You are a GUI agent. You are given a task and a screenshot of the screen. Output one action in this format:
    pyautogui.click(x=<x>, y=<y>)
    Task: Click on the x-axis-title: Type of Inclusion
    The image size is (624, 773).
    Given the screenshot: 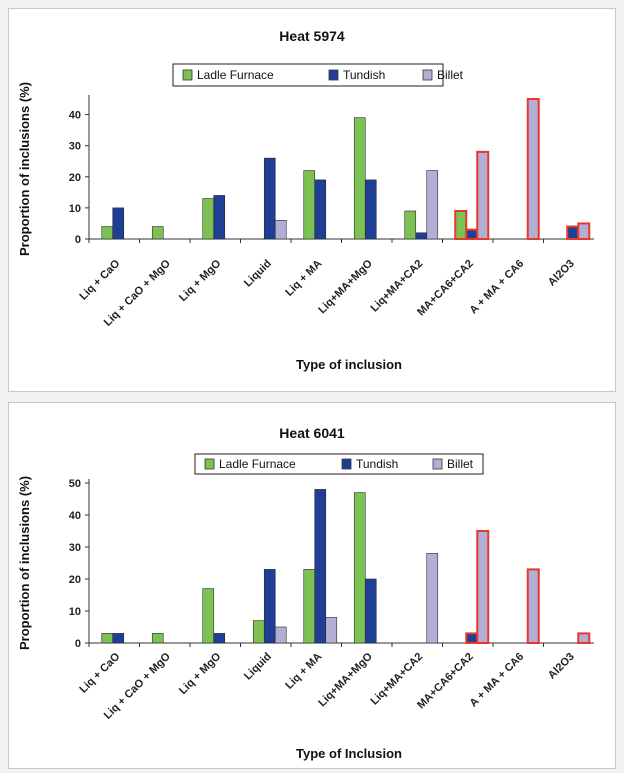 What is the action you would take?
    pyautogui.click(x=349, y=753)
    